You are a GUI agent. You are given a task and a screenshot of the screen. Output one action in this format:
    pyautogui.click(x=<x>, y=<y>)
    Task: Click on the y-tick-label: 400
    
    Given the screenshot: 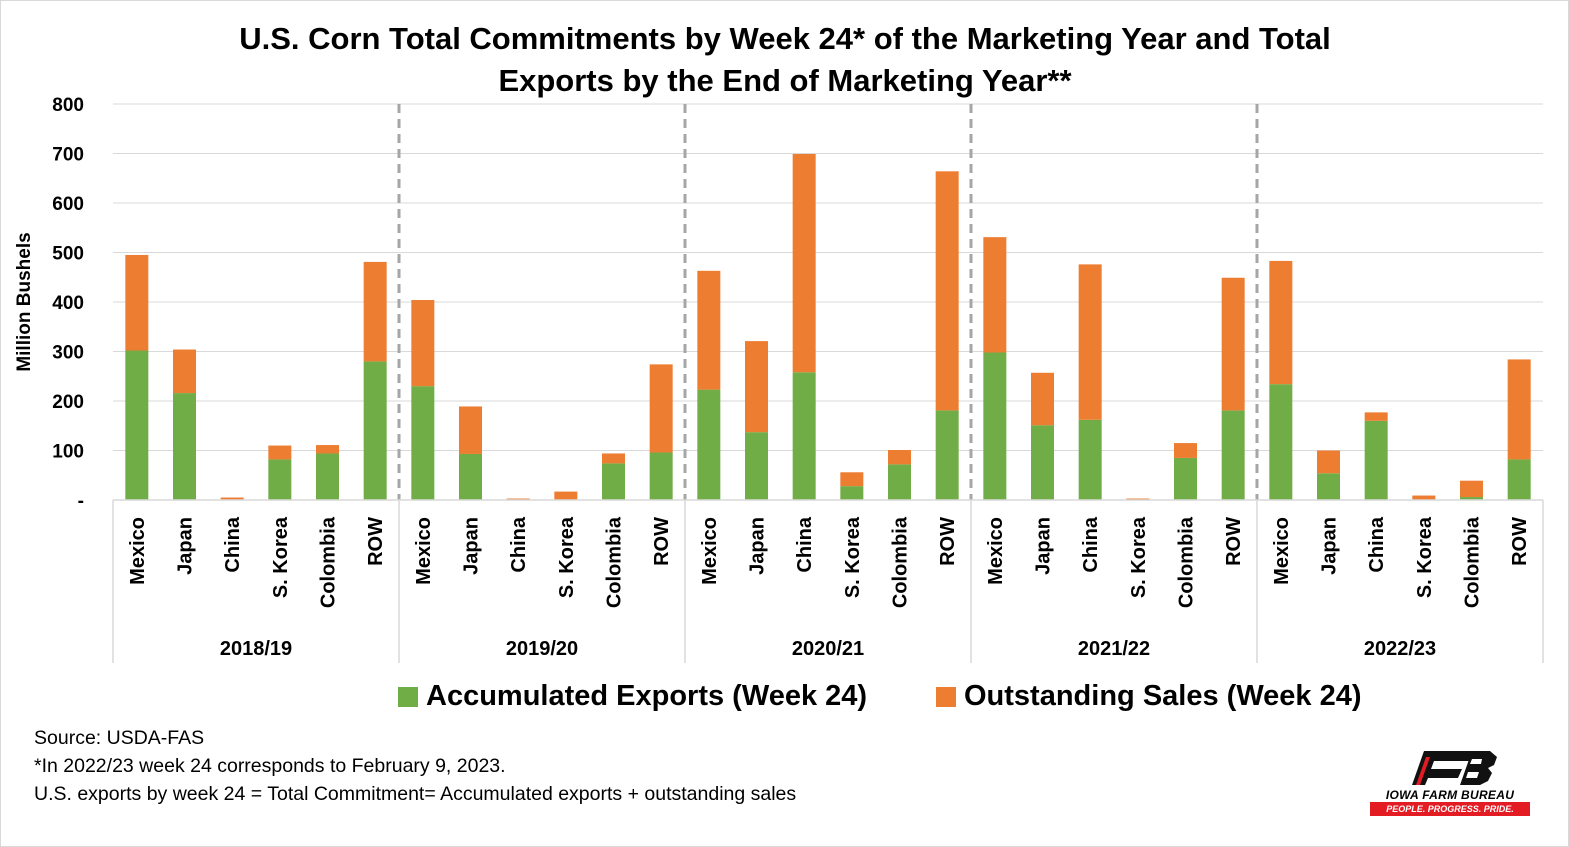 What is the action you would take?
    pyautogui.click(x=68, y=303)
    